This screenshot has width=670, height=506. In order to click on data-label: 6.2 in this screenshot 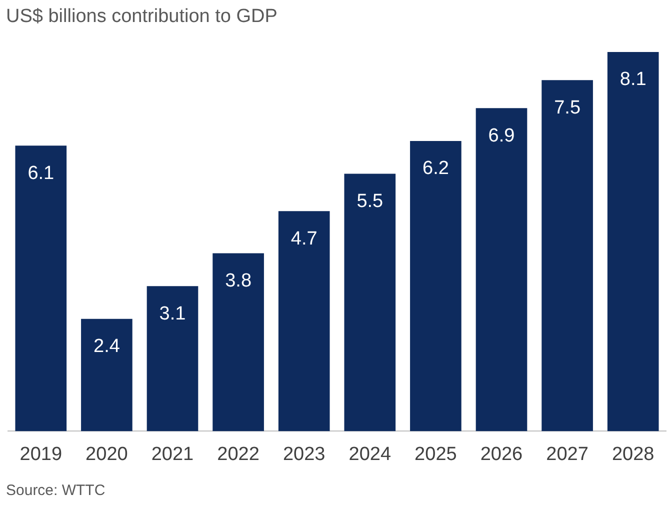, I will do `click(435, 169)`.